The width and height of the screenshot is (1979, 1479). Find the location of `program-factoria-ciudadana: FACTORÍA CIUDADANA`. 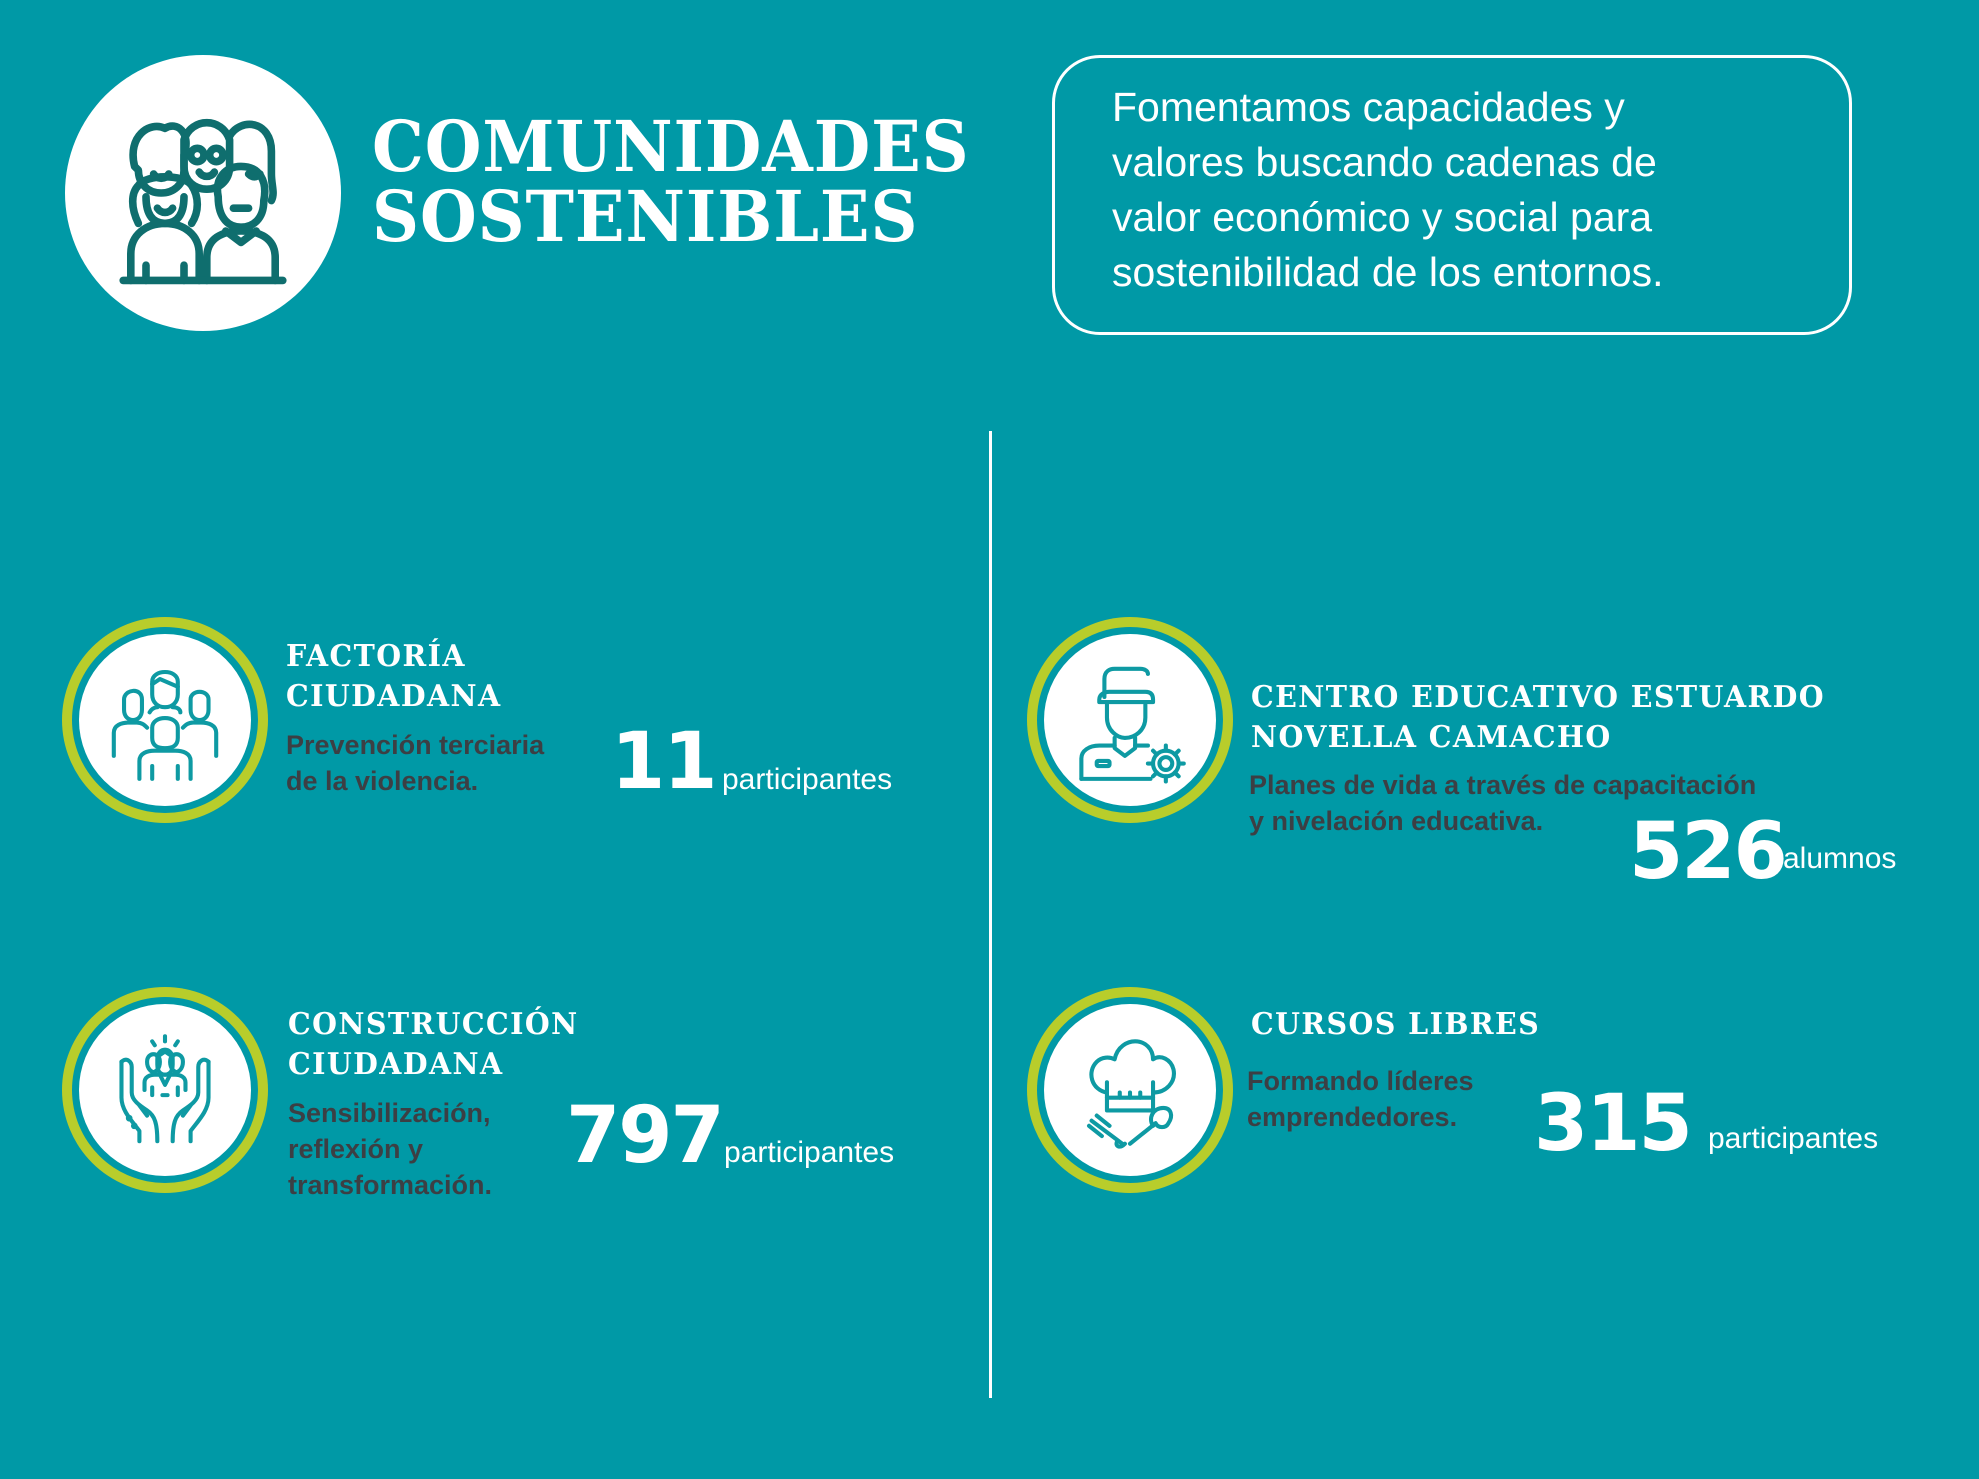

program-factoria-ciudadana: FACTORÍA CIUDADANA is located at coordinates (399, 677).